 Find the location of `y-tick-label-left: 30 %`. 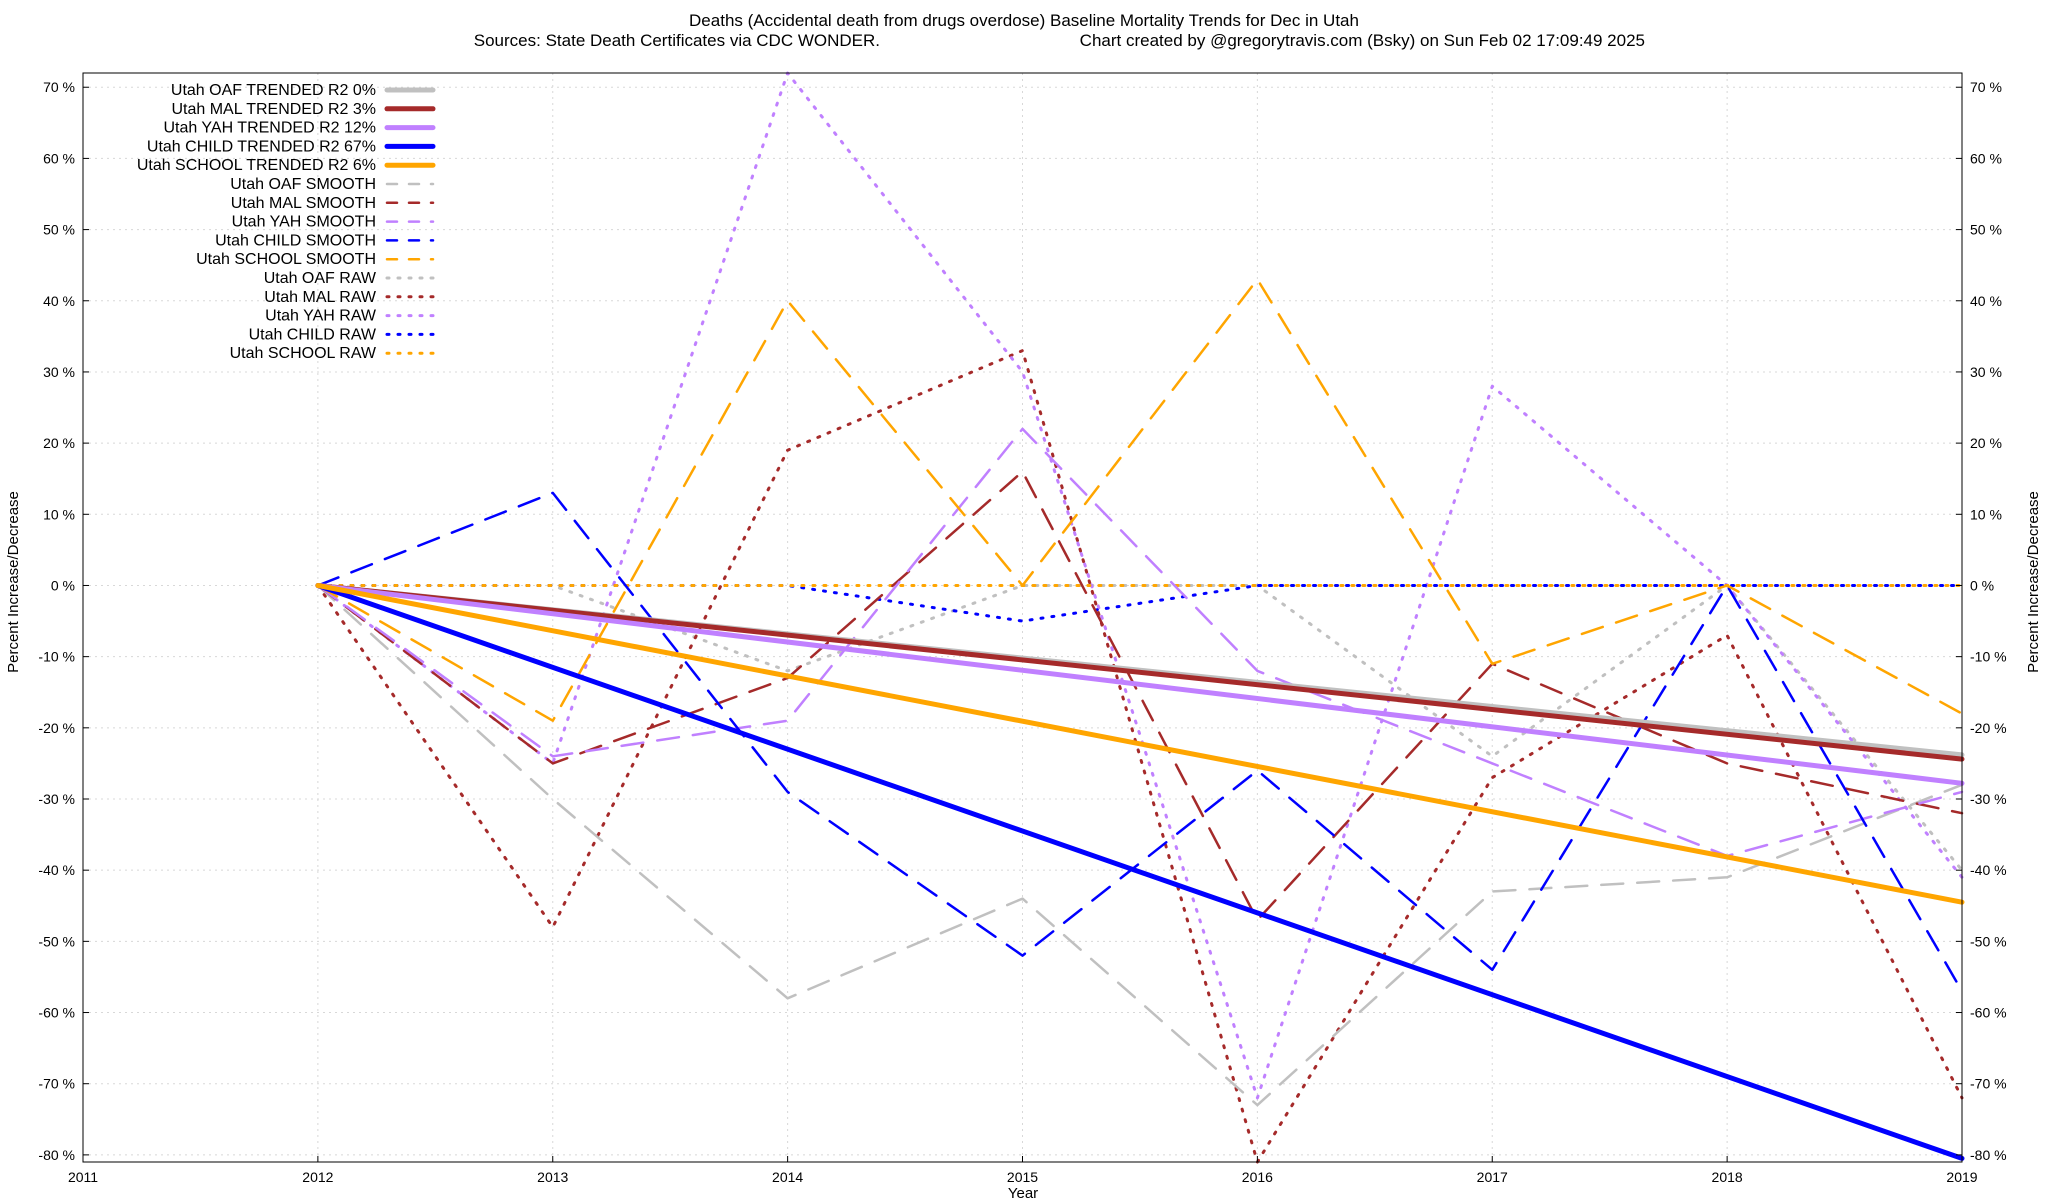

y-tick-label-left: 30 % is located at coordinates (59, 372).